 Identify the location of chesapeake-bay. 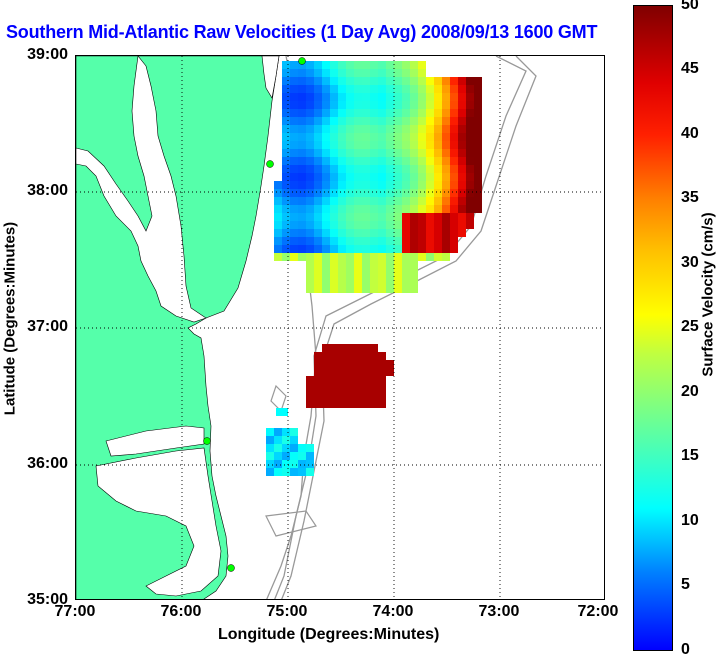
(141, 189).